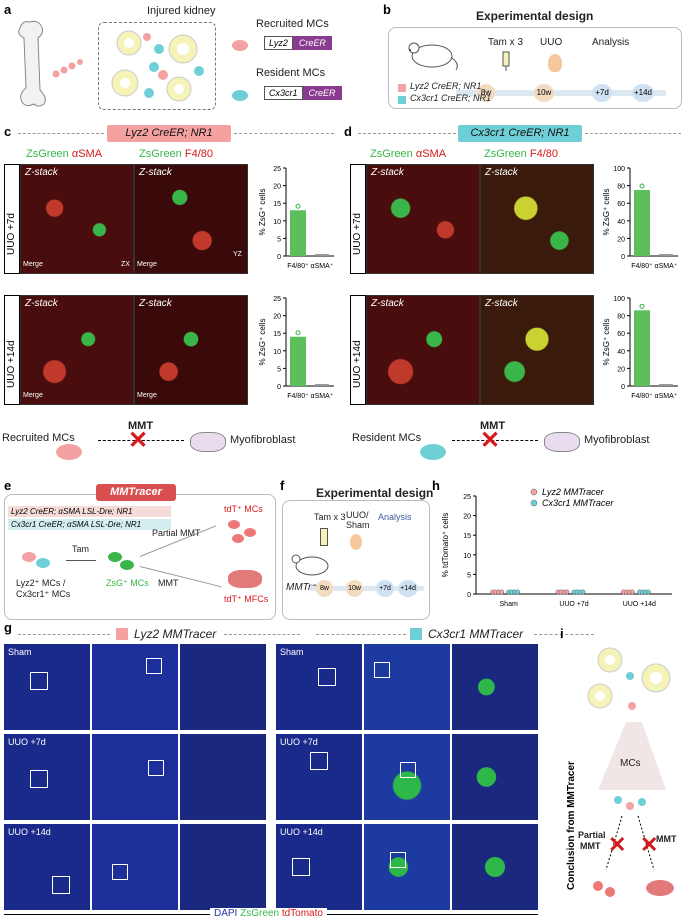 The width and height of the screenshot is (685, 921). I want to click on panel-b-label: b, so click(387, 9).